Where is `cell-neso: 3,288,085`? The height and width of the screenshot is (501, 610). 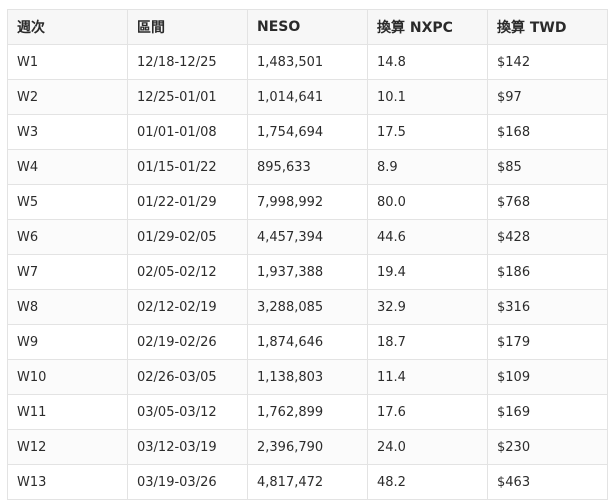
cell-neso: 3,288,085 is located at coordinates (307, 307).